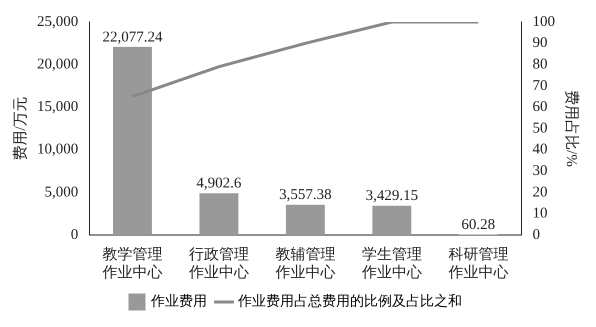 Image resolution: width=596 pixels, height=327 pixels. Describe the element at coordinates (540, 150) in the screenshot. I see `y2-tick-label: 40` at that location.